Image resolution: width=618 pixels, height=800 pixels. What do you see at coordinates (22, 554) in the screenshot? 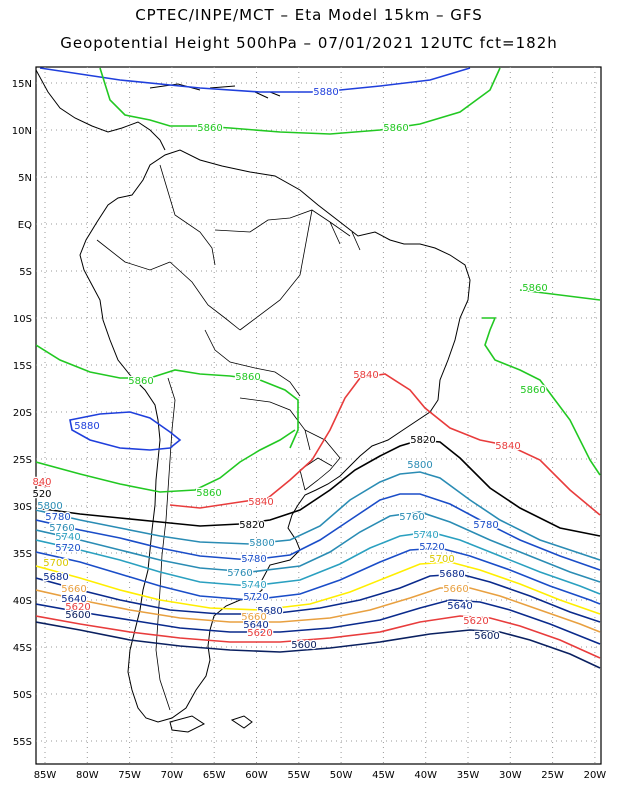
I see `lat-tick-label: 35S` at bounding box center [22, 554].